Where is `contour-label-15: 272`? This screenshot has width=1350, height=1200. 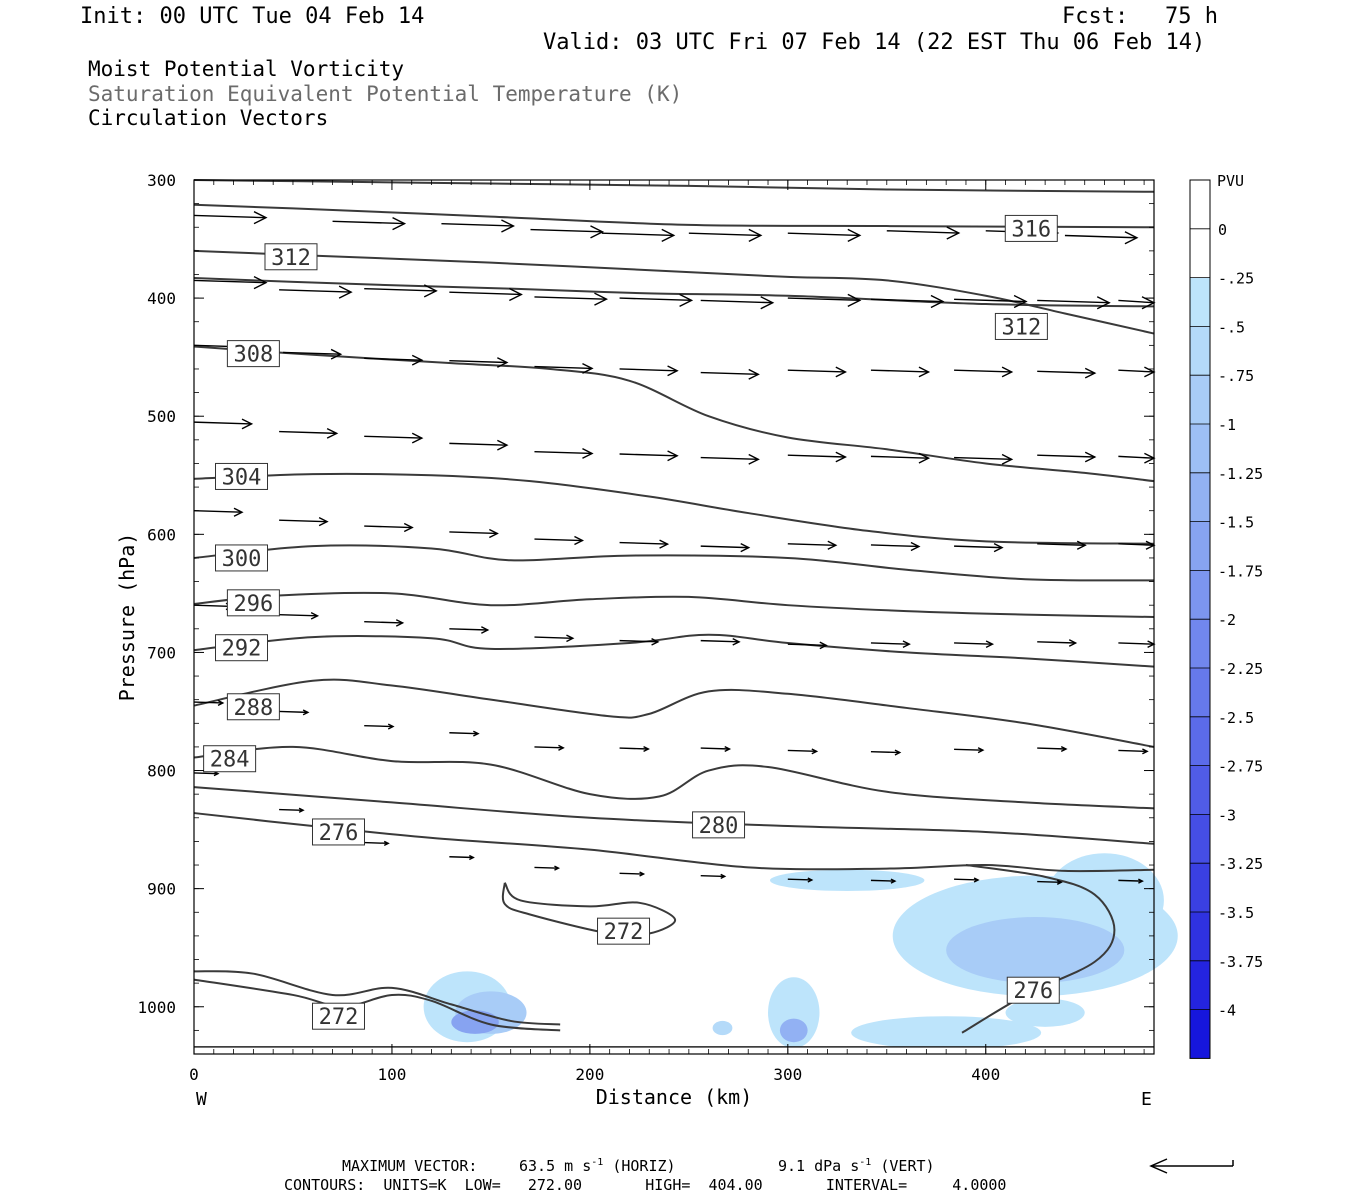 contour-label-15: 272 is located at coordinates (339, 1017).